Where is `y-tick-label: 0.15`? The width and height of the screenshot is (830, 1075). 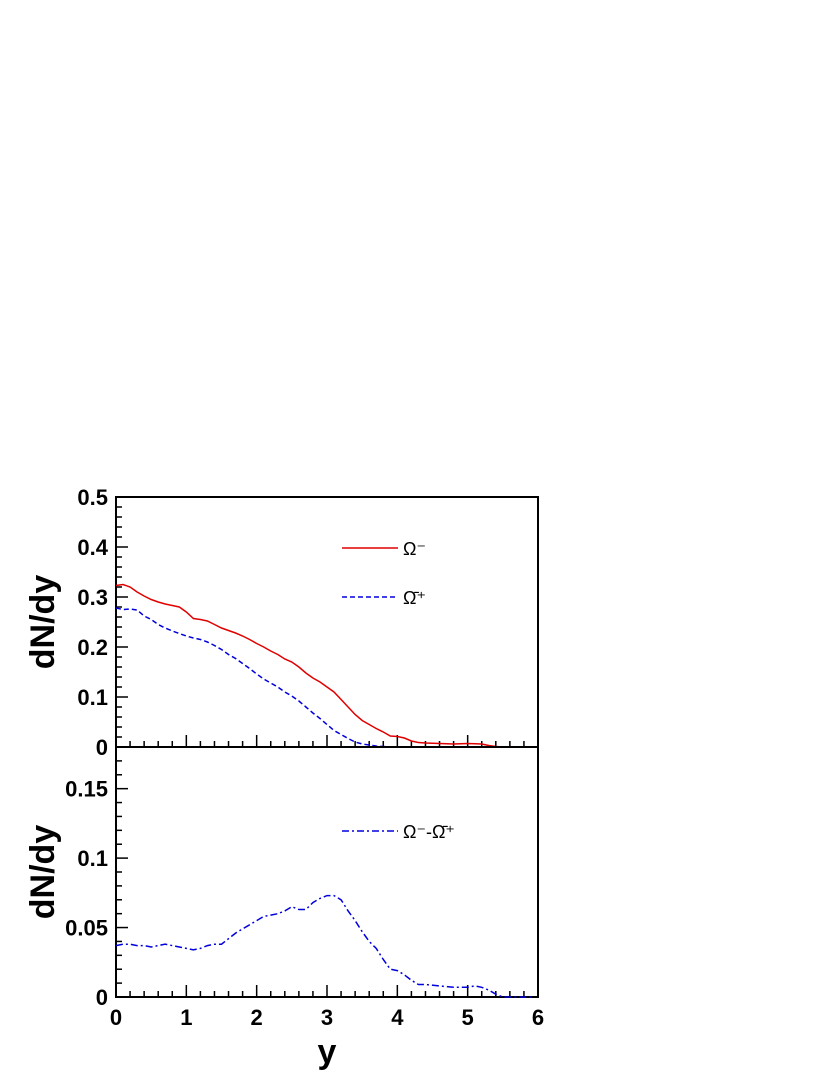
y-tick-label: 0.15 is located at coordinates (86, 789).